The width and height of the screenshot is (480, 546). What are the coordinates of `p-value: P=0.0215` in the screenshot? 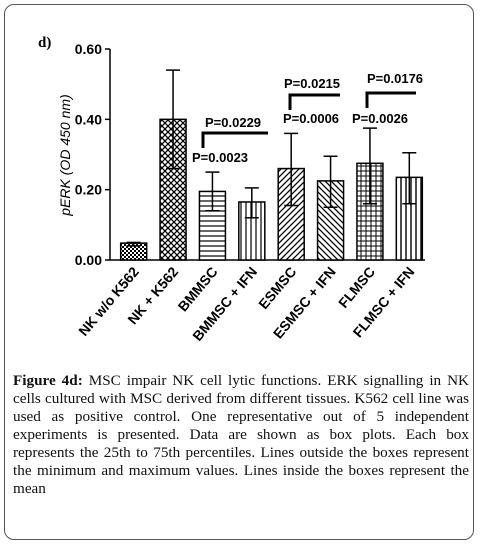 It's located at (312, 83).